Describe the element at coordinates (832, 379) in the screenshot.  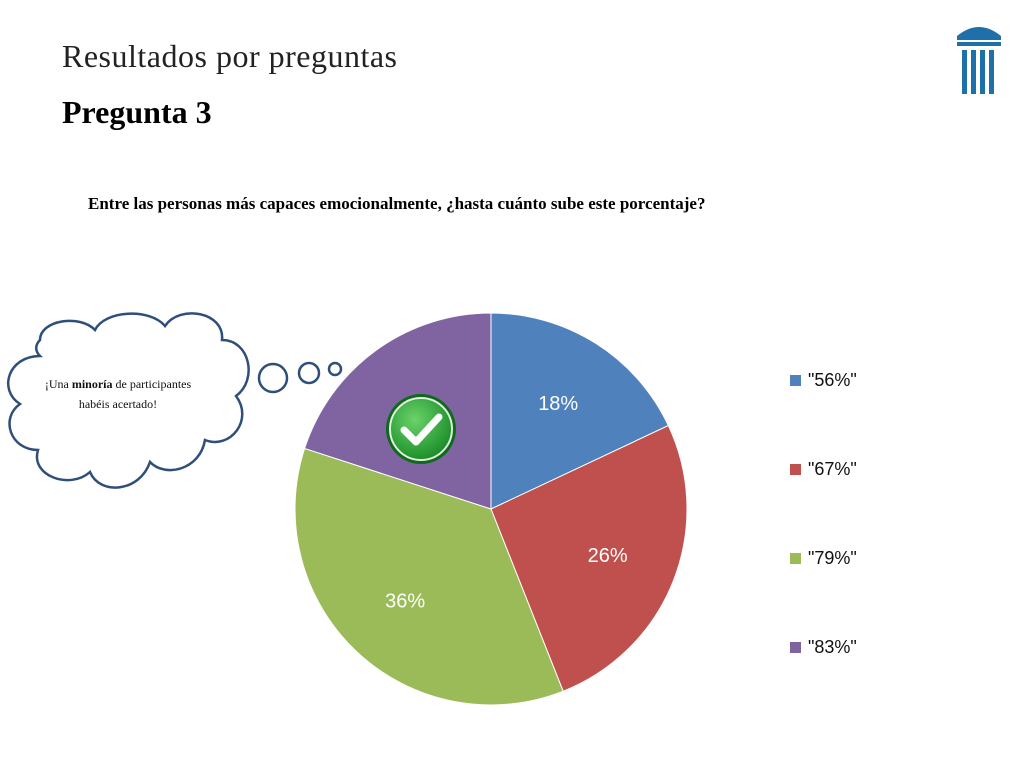
I see `legend-label: "56%"` at that location.